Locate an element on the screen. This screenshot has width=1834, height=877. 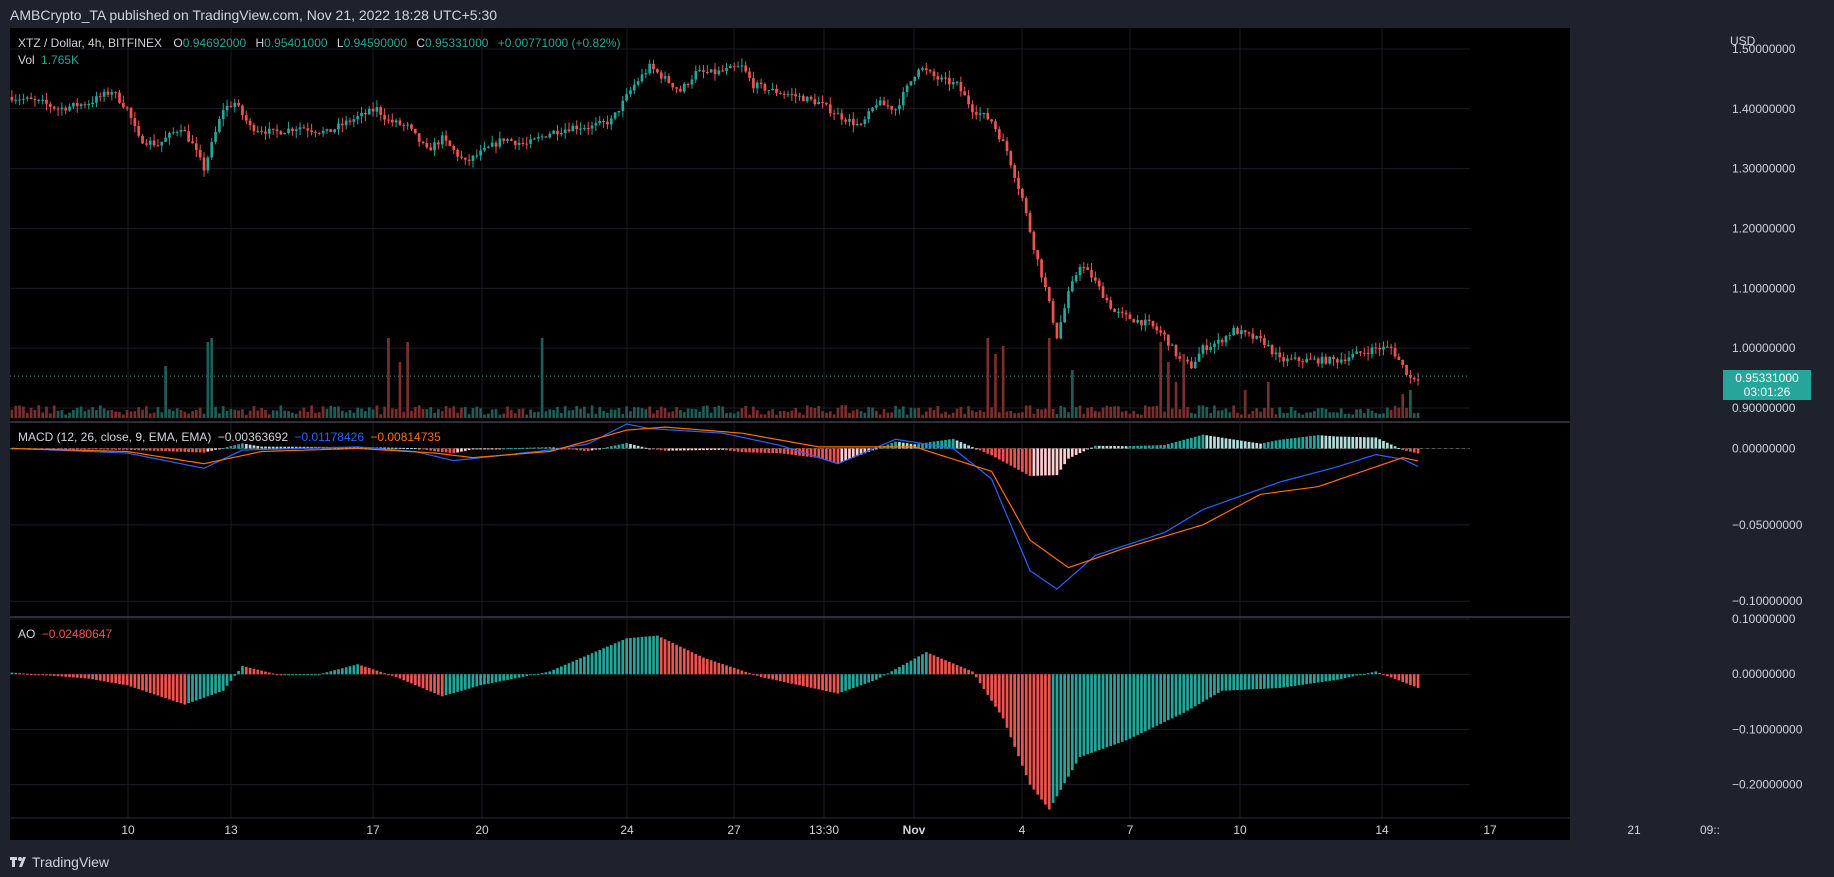
ao-value: −0.02480647 is located at coordinates (77, 634).